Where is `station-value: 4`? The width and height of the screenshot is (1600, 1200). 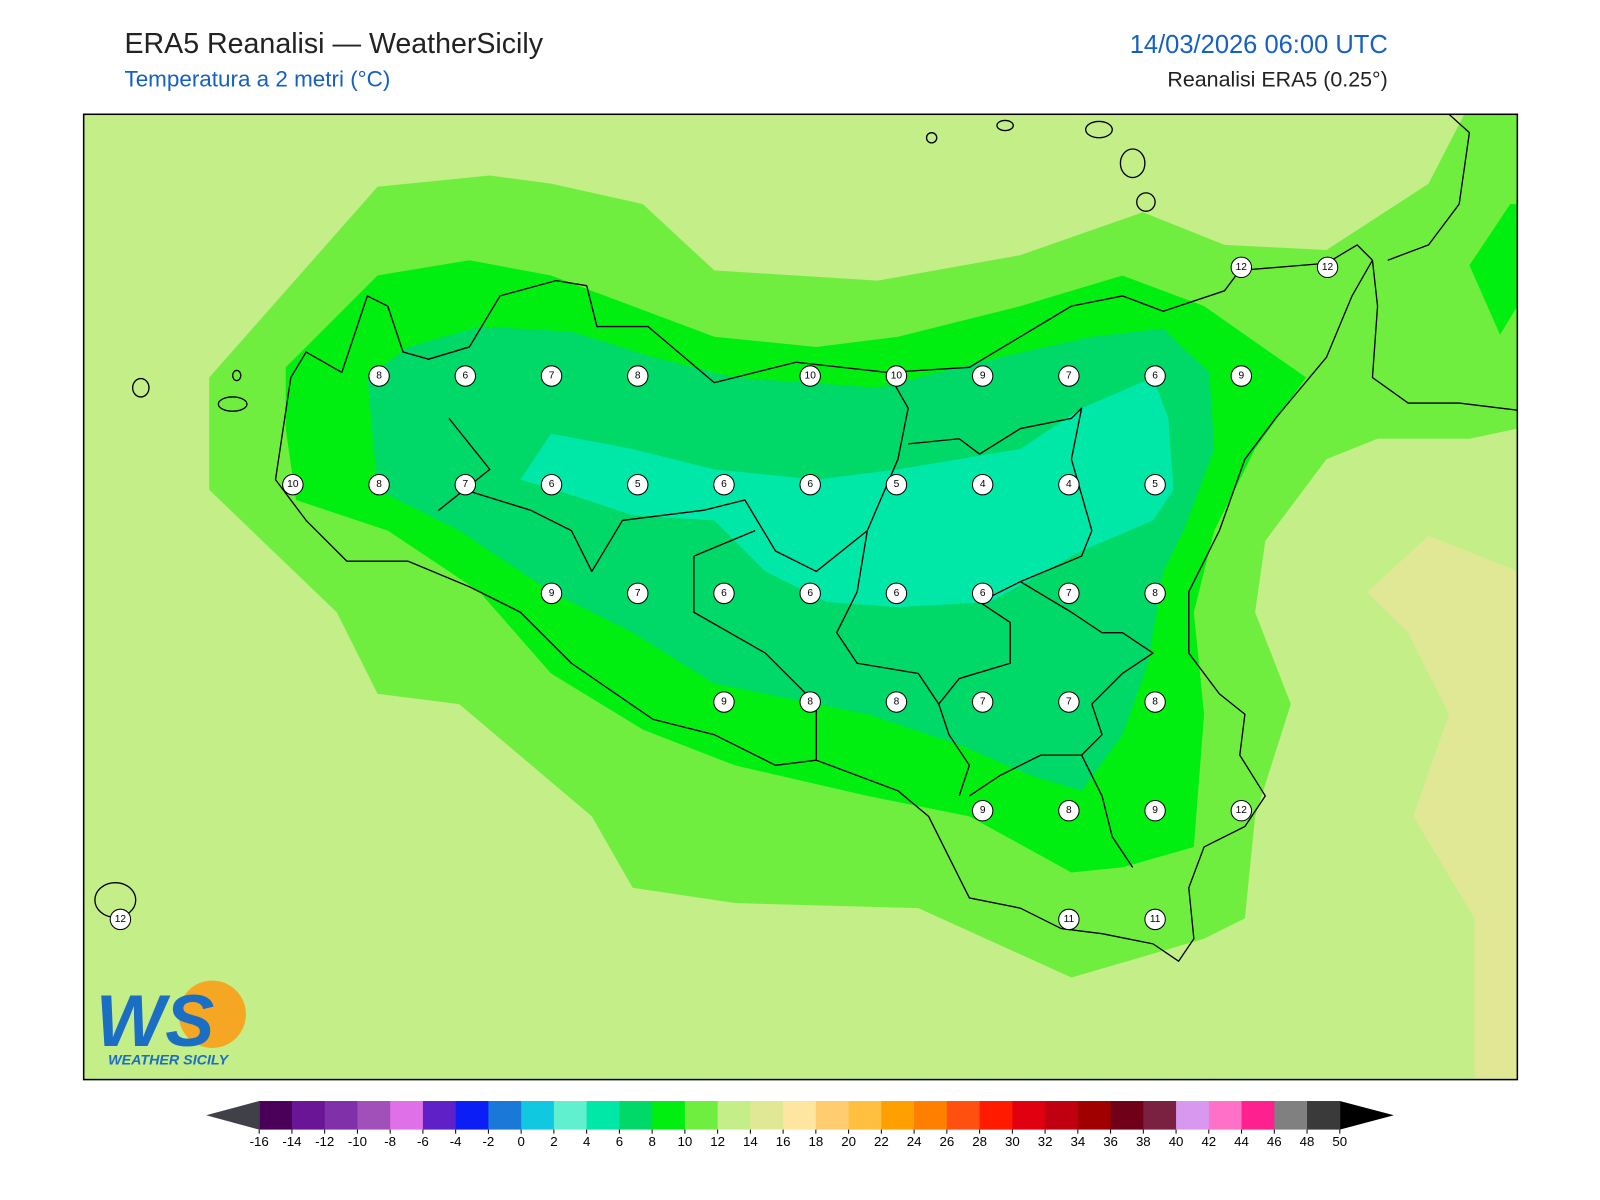
station-value: 4 is located at coordinates (1069, 484).